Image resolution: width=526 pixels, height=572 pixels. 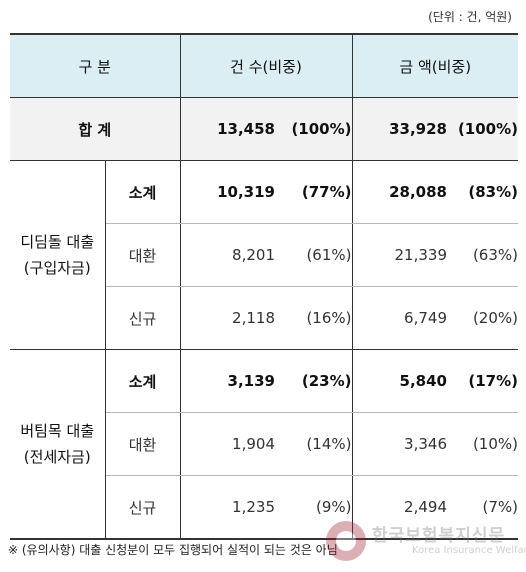 What do you see at coordinates (58, 444) in the screenshot?
I see `group-label-beotimmok: 버팀목 대출 (전세자금)` at bounding box center [58, 444].